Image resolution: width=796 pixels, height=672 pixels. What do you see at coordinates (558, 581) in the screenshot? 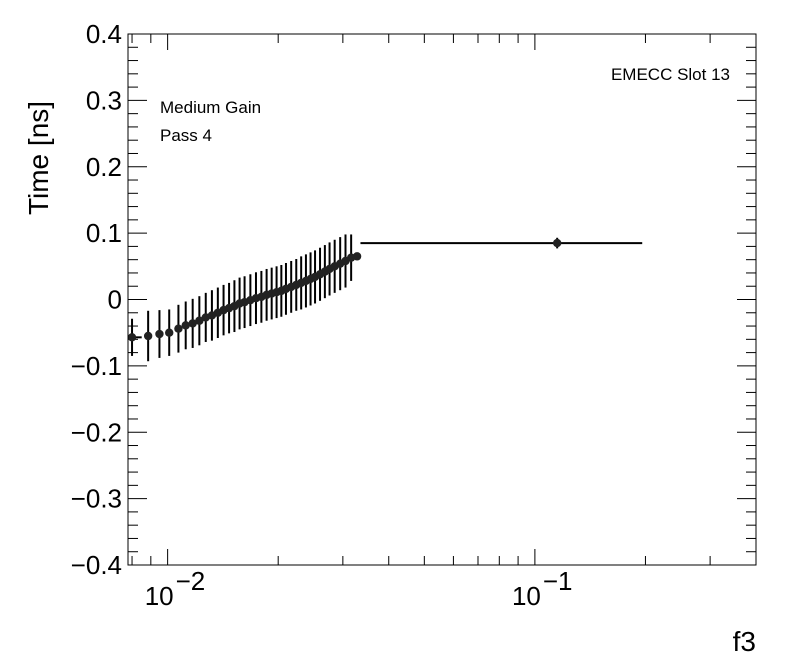
I see `x-tick-label-exponent: −1` at bounding box center [558, 581].